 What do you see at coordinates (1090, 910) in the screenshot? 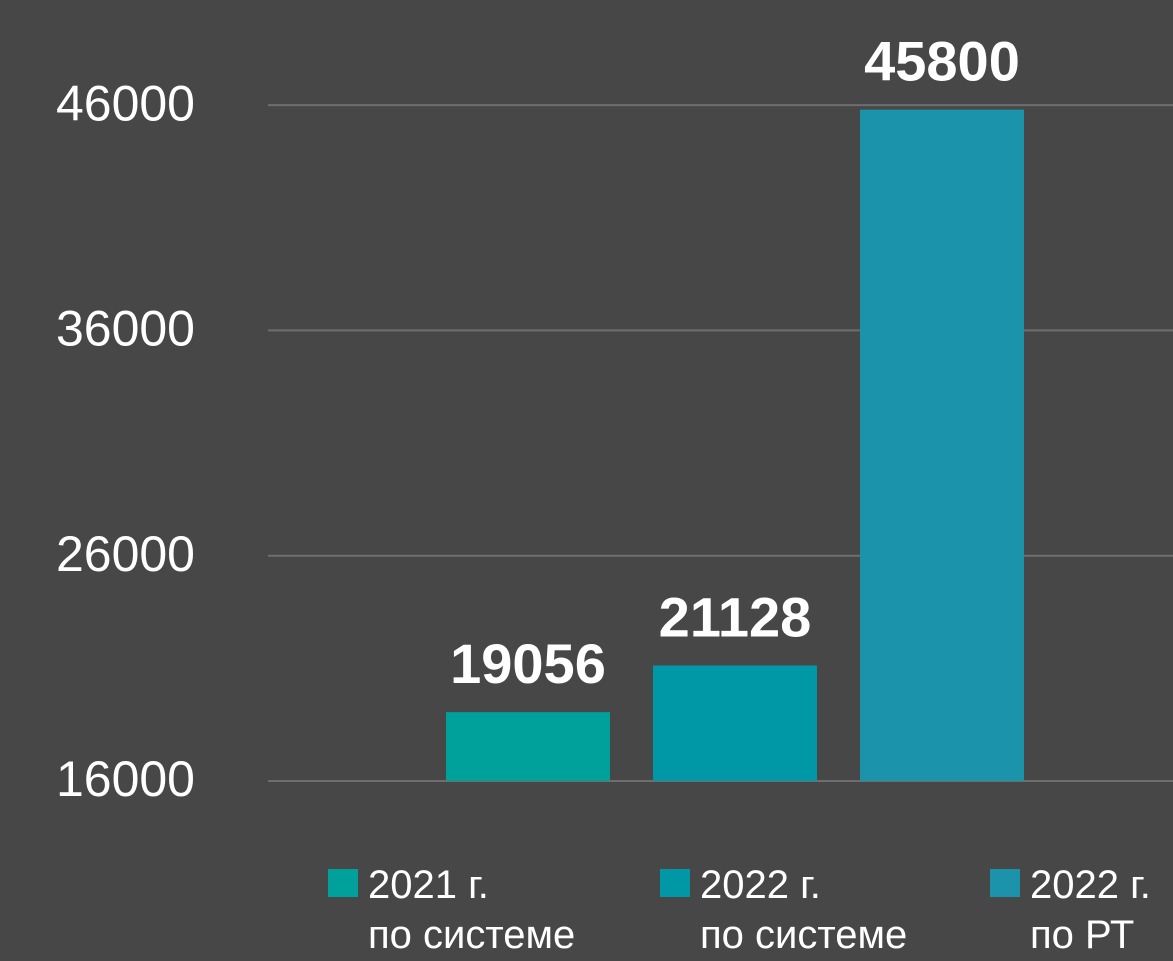
I see `legend-label: 2022 г. по РТ` at bounding box center [1090, 910].